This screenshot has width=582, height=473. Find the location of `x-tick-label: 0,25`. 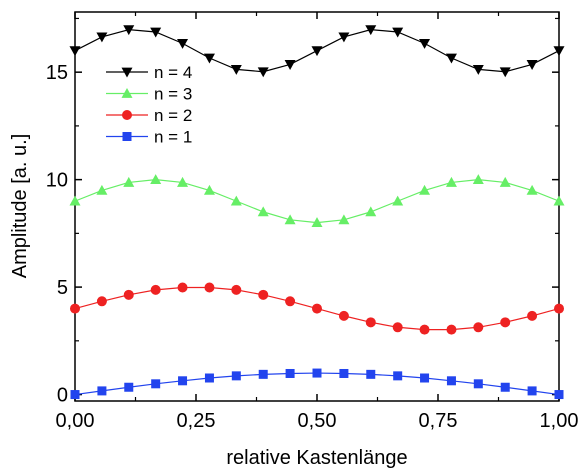

x-tick-label: 0,25 is located at coordinates (196, 421).